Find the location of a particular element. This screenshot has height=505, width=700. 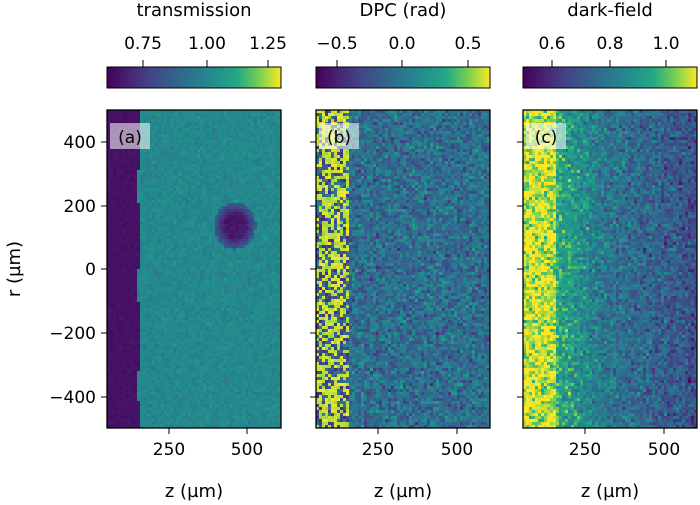

colorbar-b is located at coordinates (403, 74).